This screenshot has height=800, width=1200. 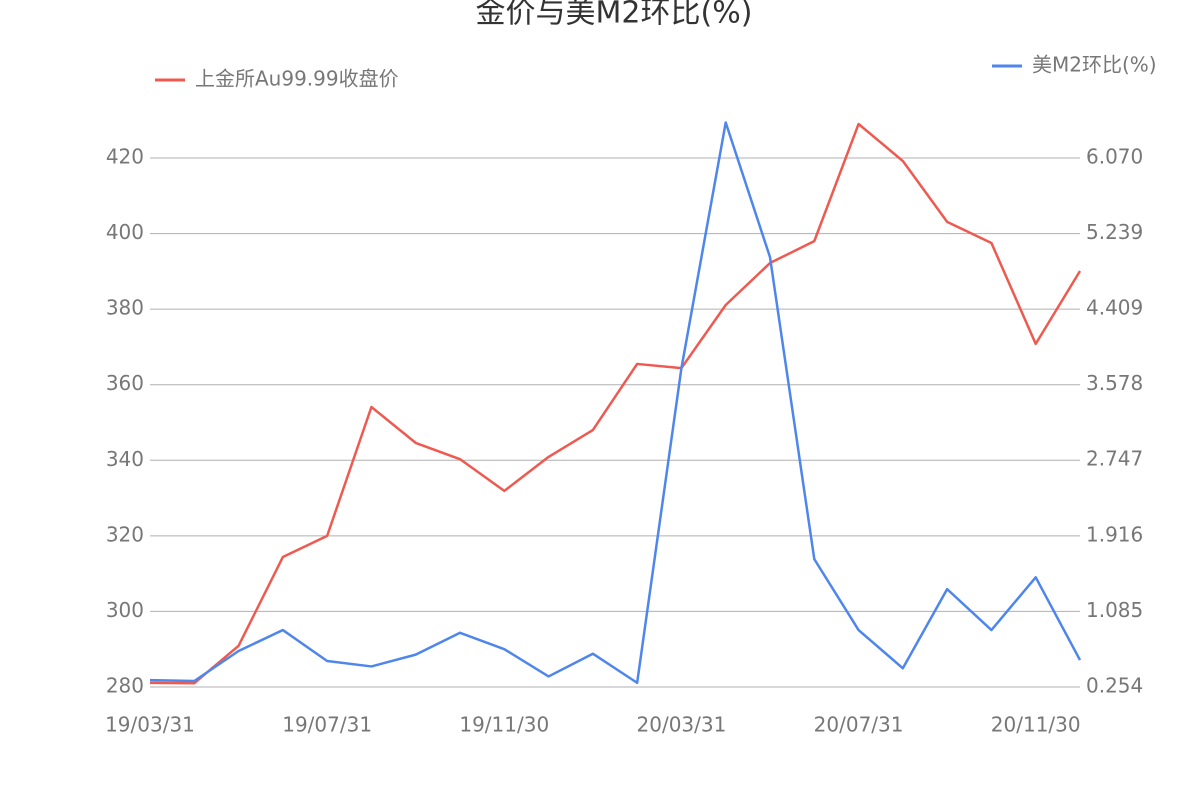 What do you see at coordinates (1114, 232) in the screenshot?
I see `y2-tick-label: 5.239` at bounding box center [1114, 232].